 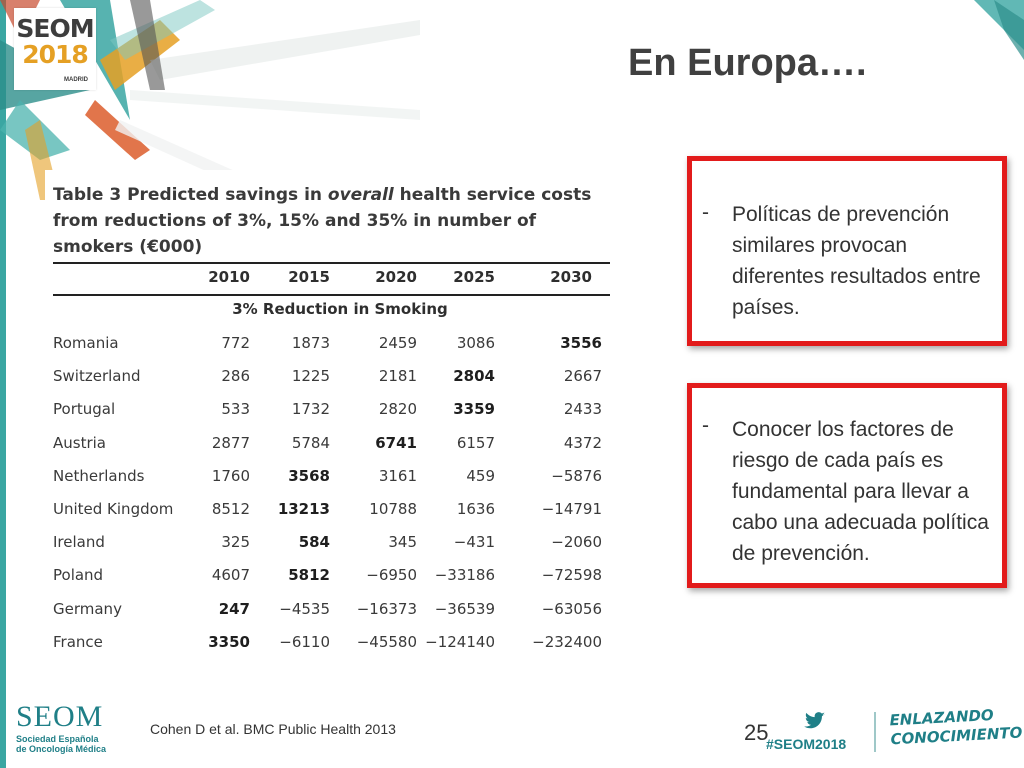 I want to click on value-cell: 2433, so click(x=582, y=409).